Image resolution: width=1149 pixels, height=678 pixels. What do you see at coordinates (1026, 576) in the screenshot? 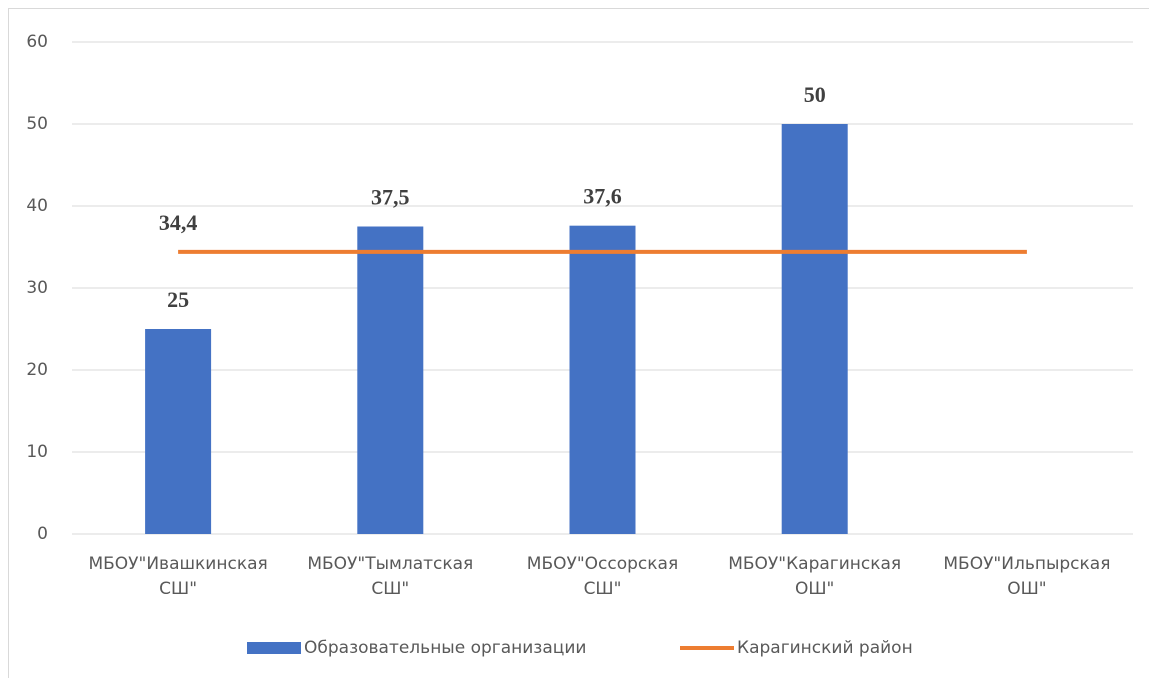
I see `x-tick-label: МБОУ"Ильпырская ОШ"` at bounding box center [1026, 576].